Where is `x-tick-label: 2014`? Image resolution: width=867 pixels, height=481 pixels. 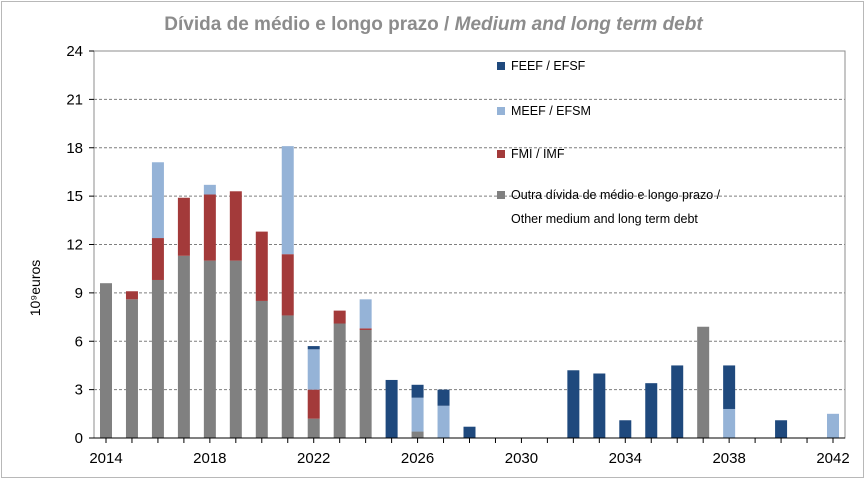 x-tick-label: 2014 is located at coordinates (105, 458).